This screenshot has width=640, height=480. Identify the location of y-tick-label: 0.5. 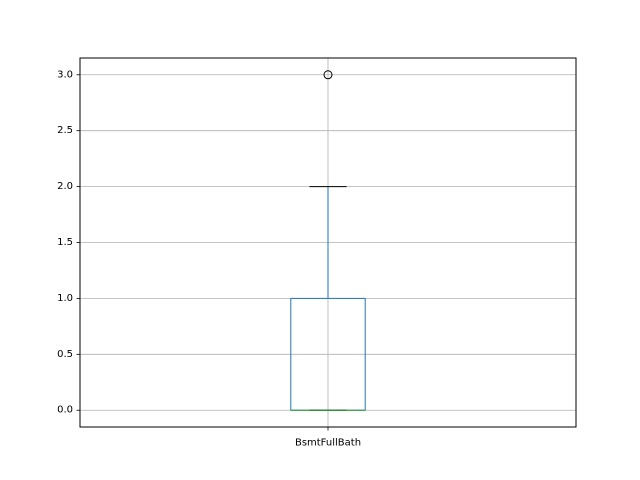
(65, 354).